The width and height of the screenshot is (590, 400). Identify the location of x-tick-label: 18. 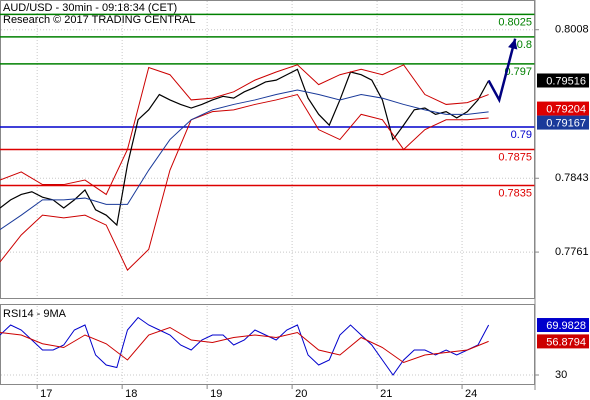
(131, 394).